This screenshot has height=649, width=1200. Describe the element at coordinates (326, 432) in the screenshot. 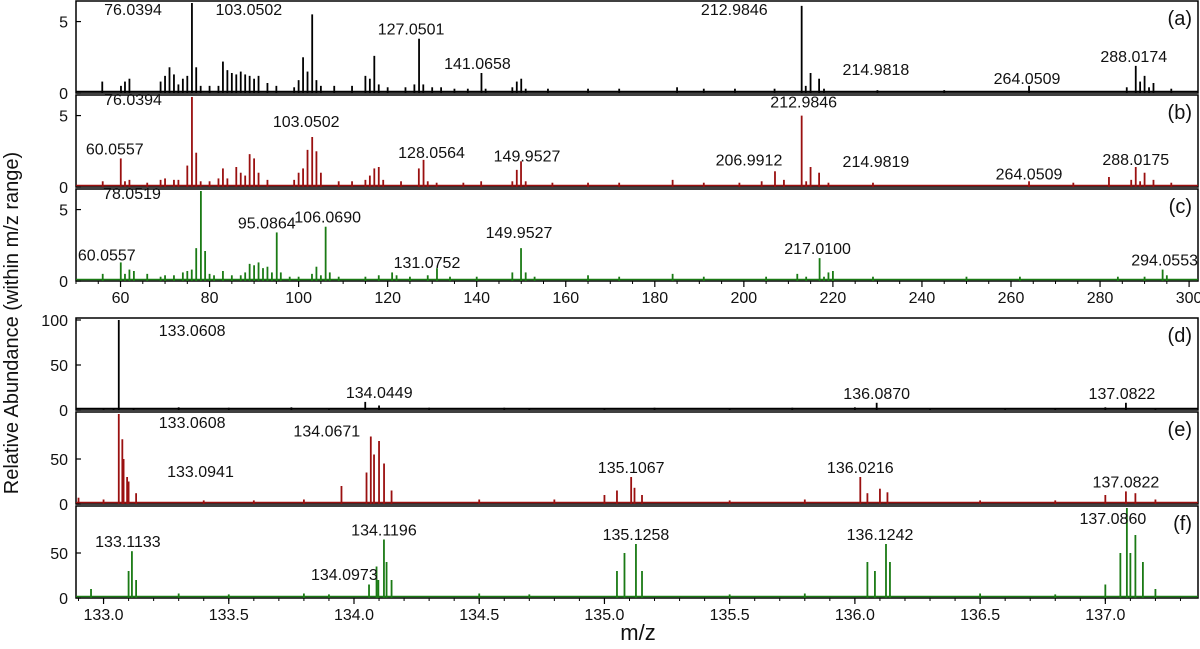

I see `peak-label: 134.0671` at that location.